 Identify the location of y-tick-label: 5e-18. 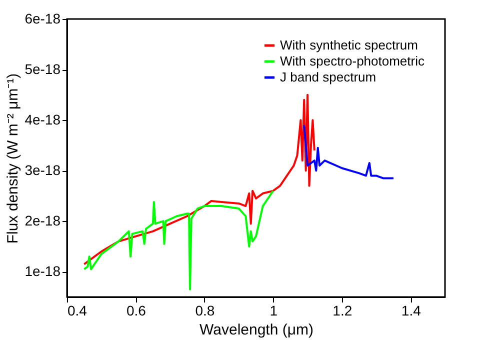
(42, 69).